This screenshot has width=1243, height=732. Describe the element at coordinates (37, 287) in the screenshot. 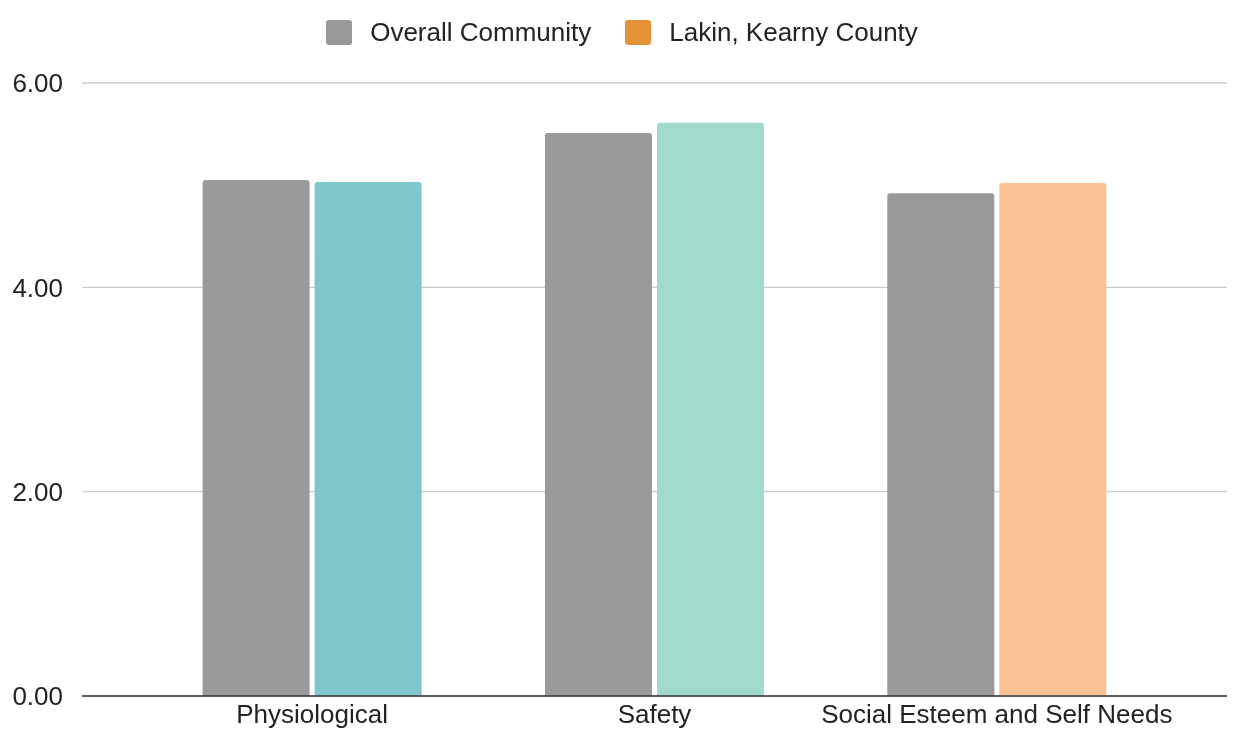

I see `y-tick-label: 4.00` at that location.